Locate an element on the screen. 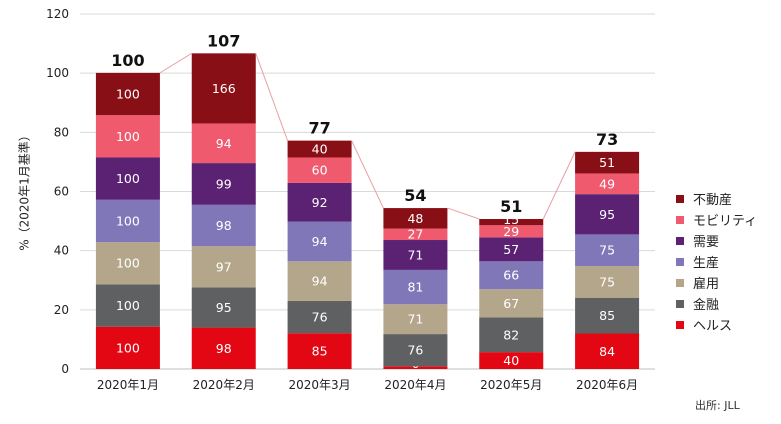 The height and width of the screenshot is (424, 781). x-tick-label: 2020年6月 is located at coordinates (607, 385).